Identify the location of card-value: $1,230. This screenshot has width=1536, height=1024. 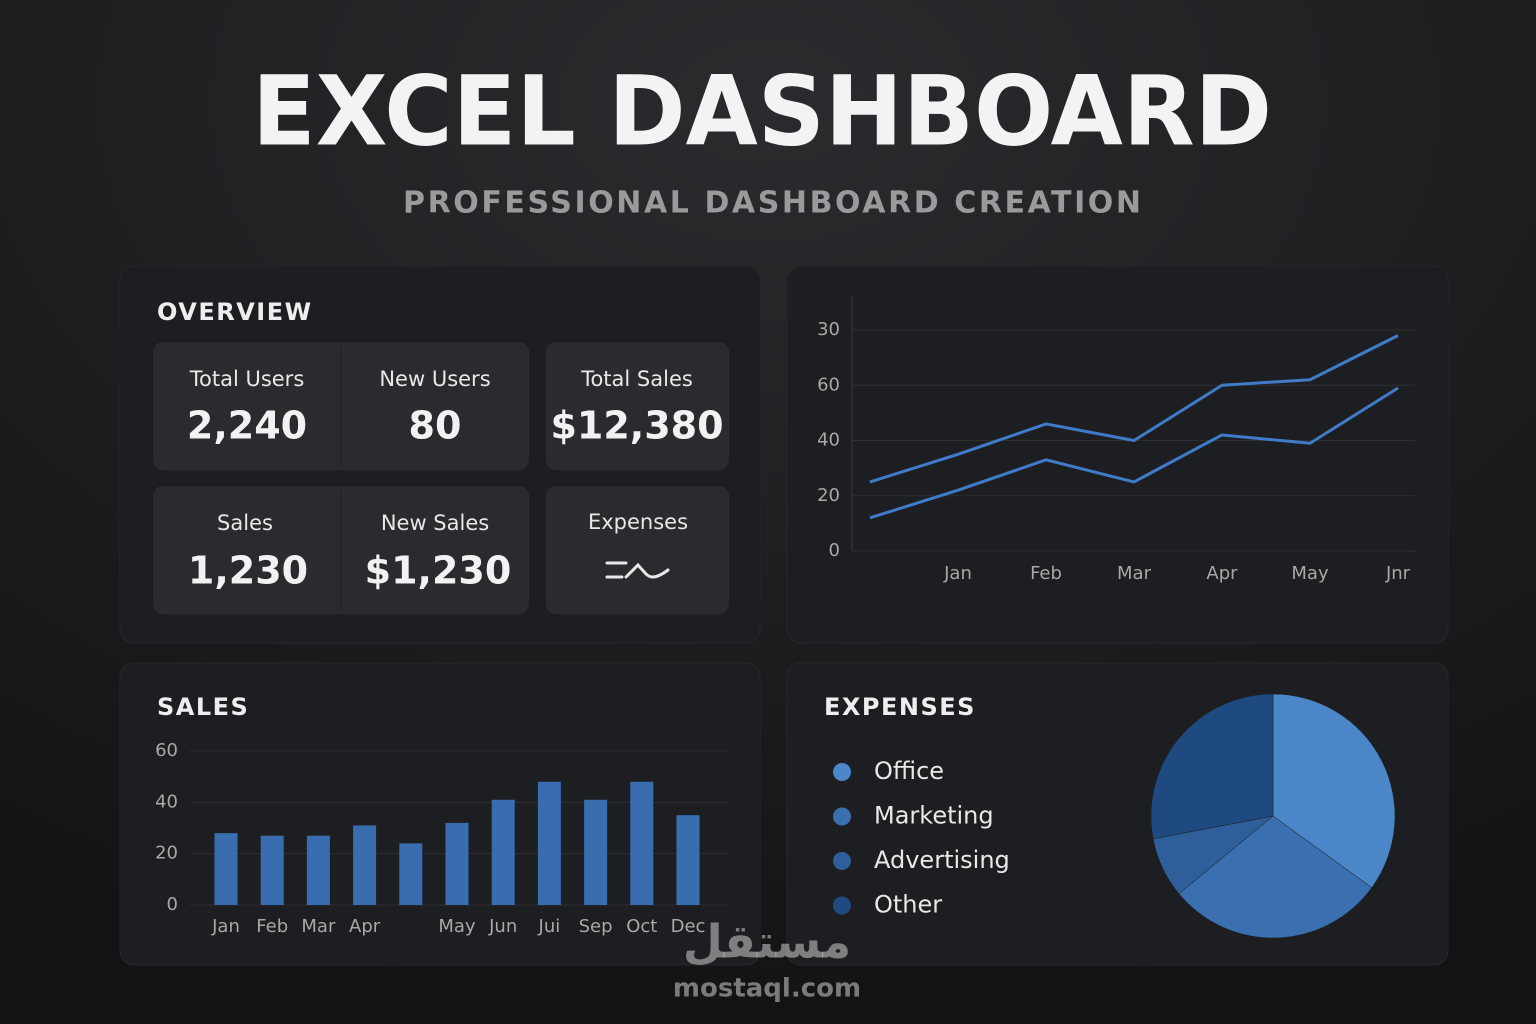
(438, 571).